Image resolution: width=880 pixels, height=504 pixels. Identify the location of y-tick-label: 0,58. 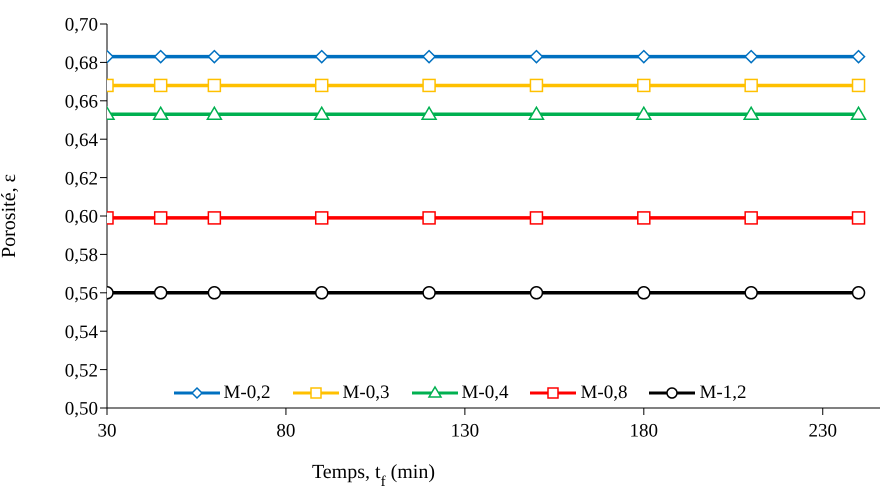
(81, 255).